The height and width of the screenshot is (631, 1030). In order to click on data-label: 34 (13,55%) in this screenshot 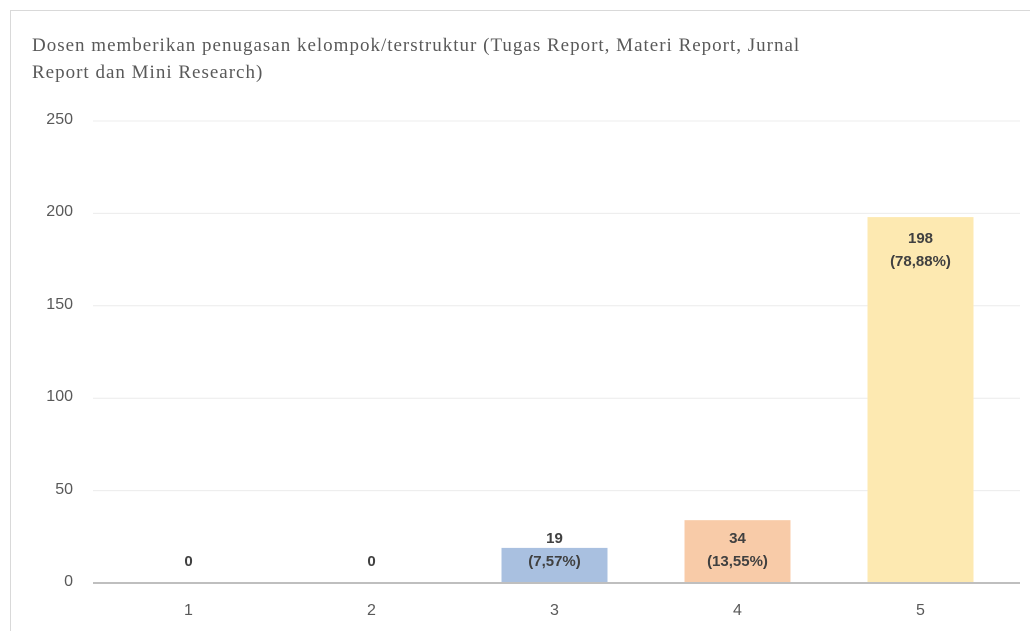, I will do `click(737, 550)`.